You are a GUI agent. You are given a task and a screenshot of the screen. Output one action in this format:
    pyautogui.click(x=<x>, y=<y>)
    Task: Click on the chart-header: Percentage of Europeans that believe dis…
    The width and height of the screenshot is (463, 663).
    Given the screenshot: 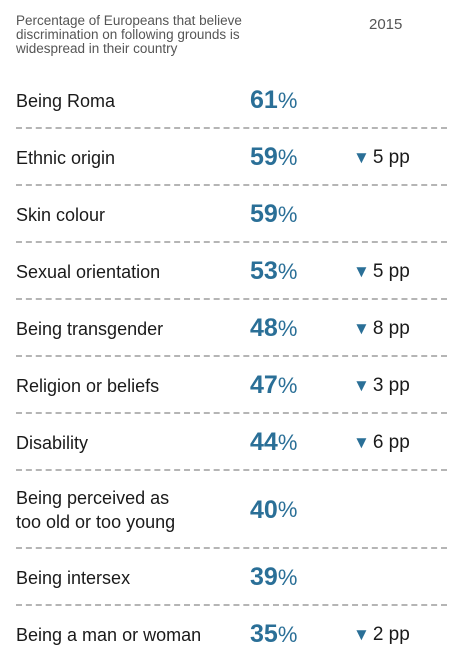 What is the action you would take?
    pyautogui.click(x=176, y=35)
    